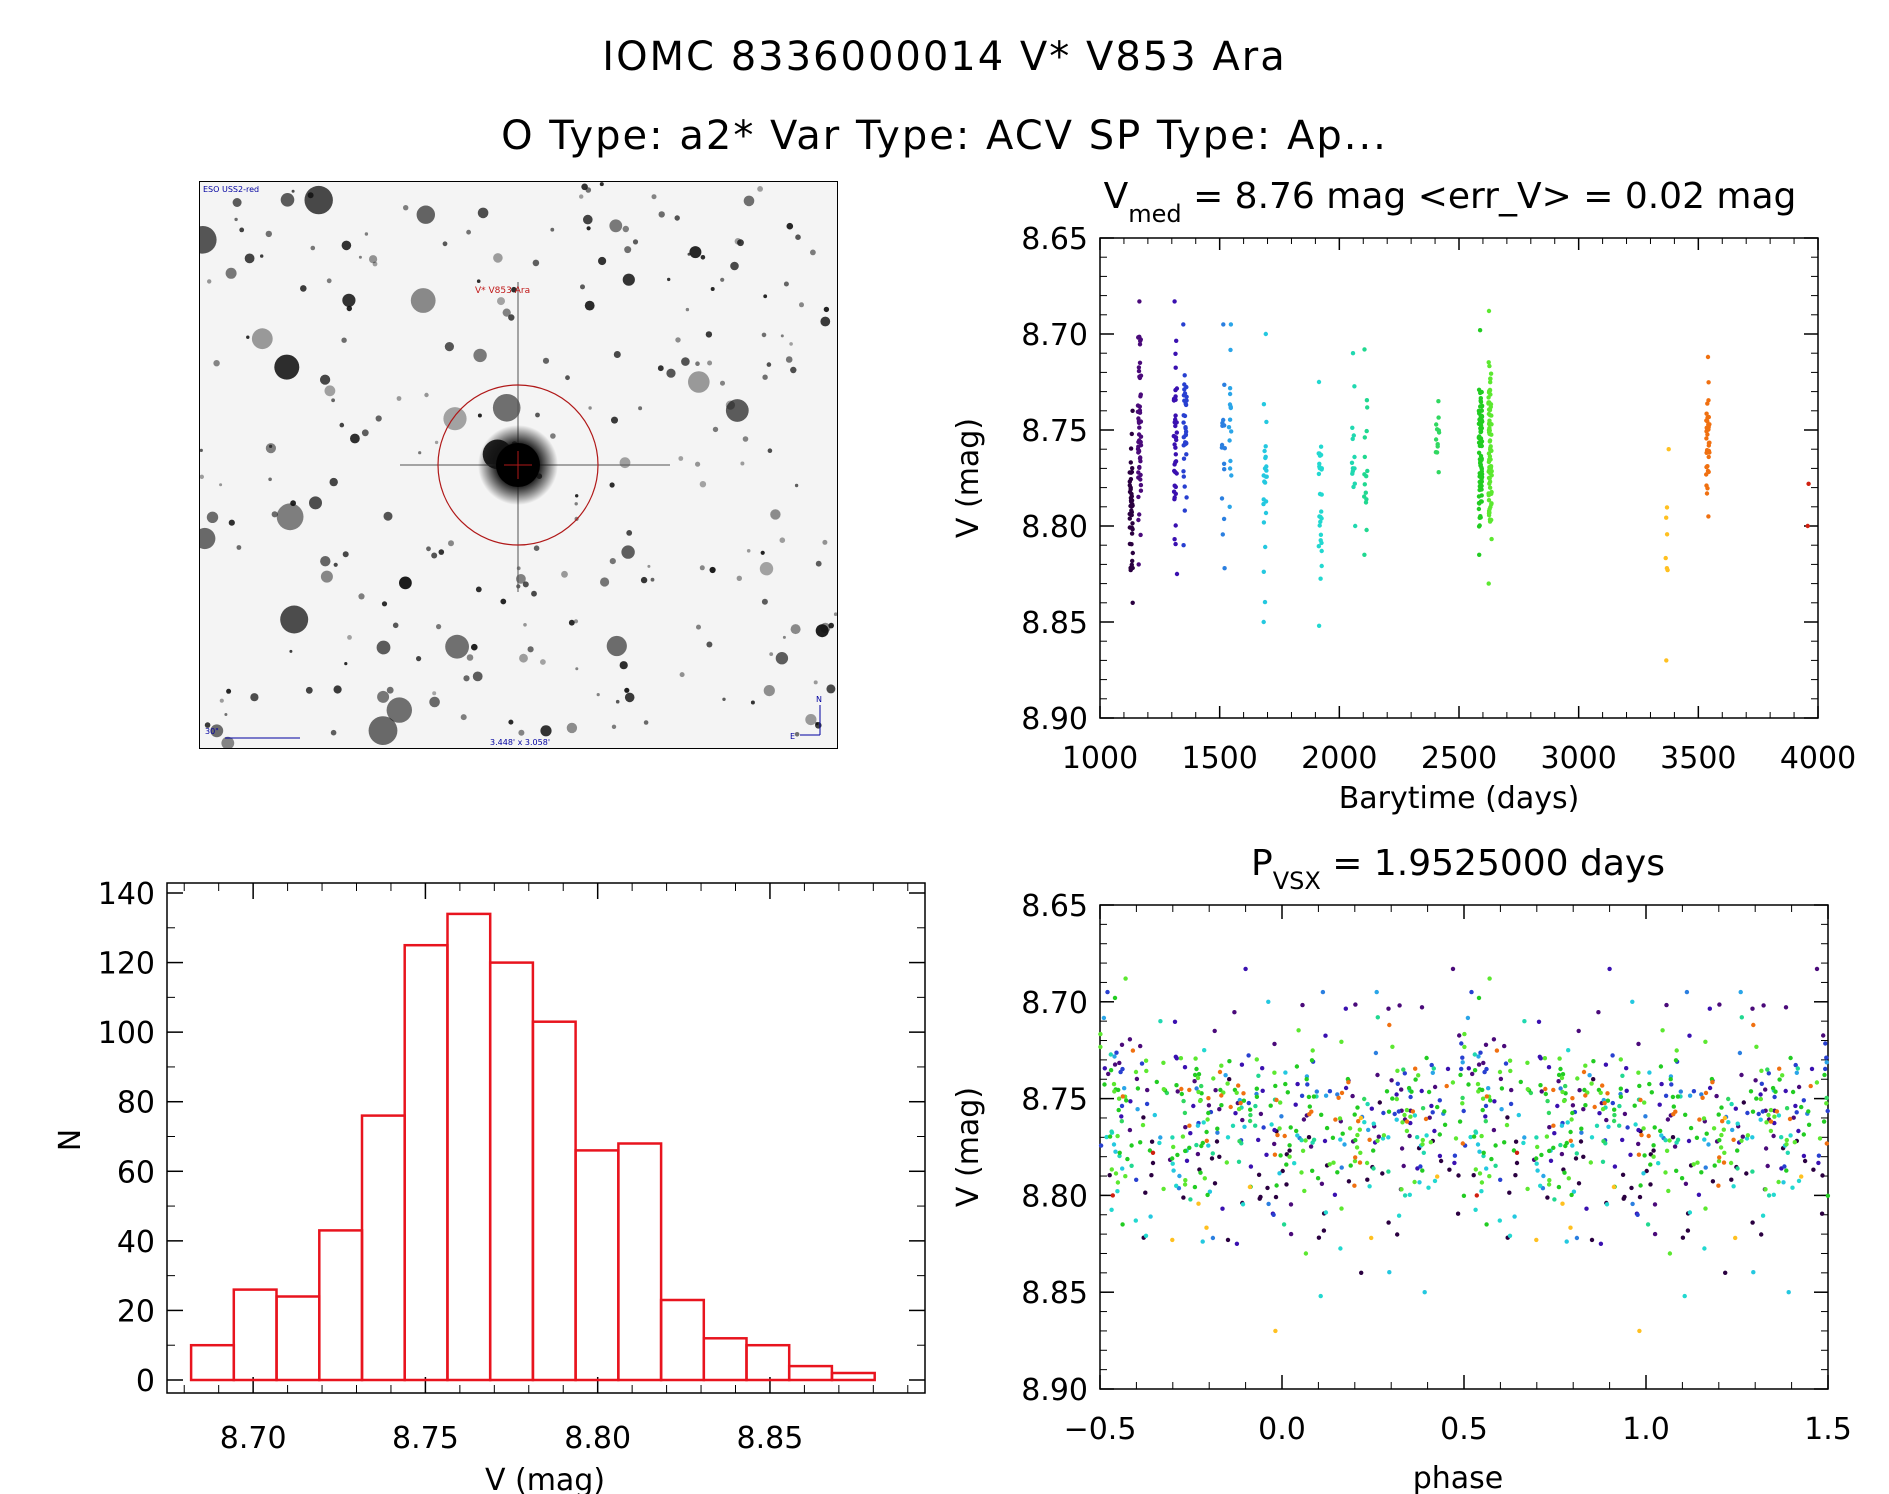 The width and height of the screenshot is (1889, 1494). What do you see at coordinates (231, 189) in the screenshot?
I see `finder-survey-label: ESO USS2-red` at bounding box center [231, 189].